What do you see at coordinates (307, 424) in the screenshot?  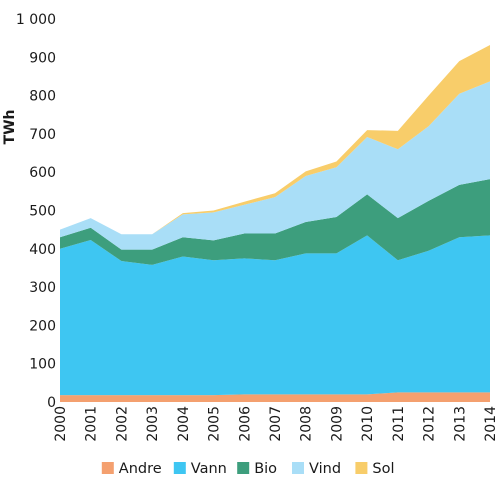 I see `x-tick-label: 2008` at bounding box center [307, 424].